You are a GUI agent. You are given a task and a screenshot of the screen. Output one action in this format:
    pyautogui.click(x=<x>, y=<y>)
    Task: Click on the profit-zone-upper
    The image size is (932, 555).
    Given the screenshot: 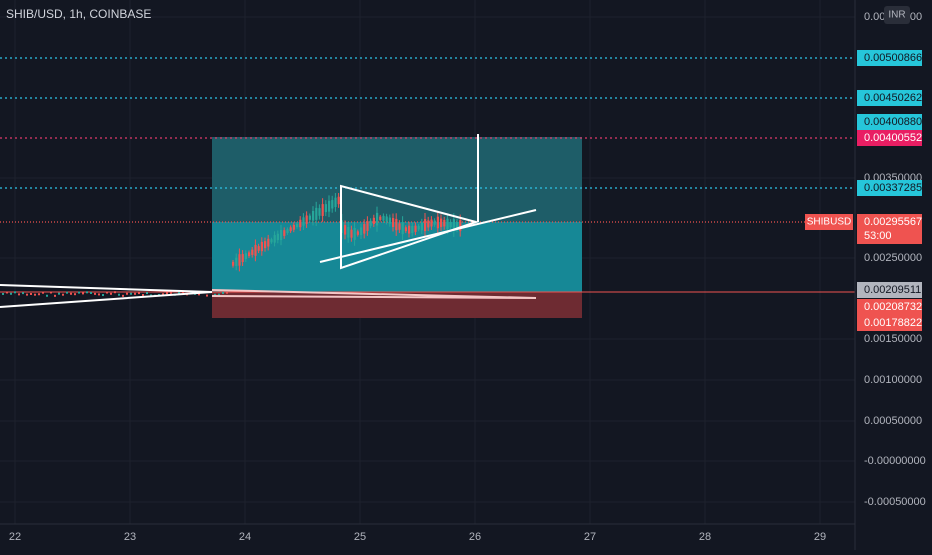 What is the action you would take?
    pyautogui.click(x=397, y=179)
    